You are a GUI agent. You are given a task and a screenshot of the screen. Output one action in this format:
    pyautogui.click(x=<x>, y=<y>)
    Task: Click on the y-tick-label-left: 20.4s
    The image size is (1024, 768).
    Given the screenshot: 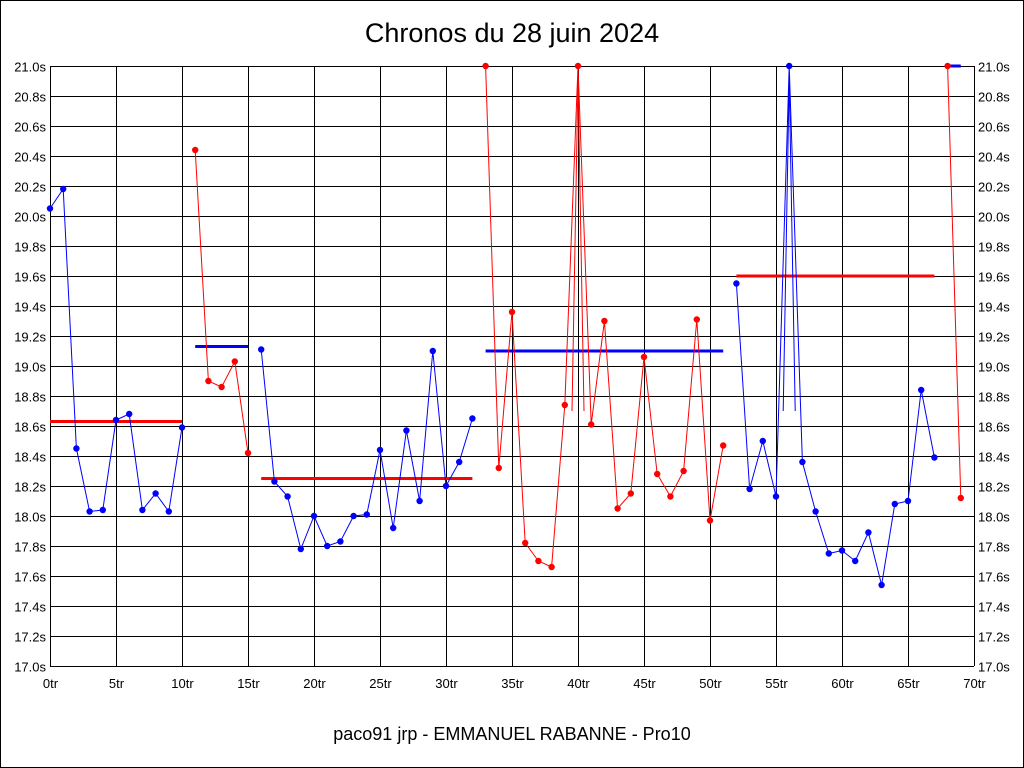 What is the action you would take?
    pyautogui.click(x=30, y=157)
    